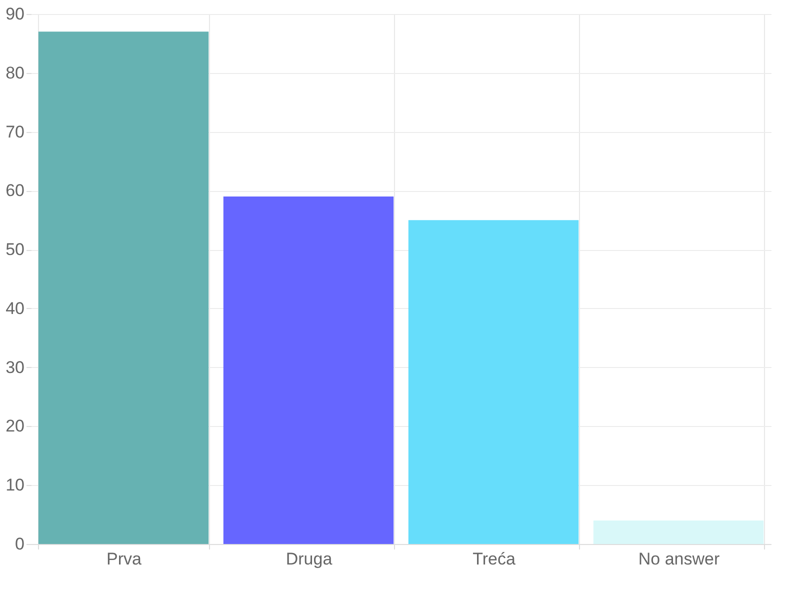  Describe the element at coordinates (309, 559) in the screenshot. I see `x-tick-label: Druga` at that location.